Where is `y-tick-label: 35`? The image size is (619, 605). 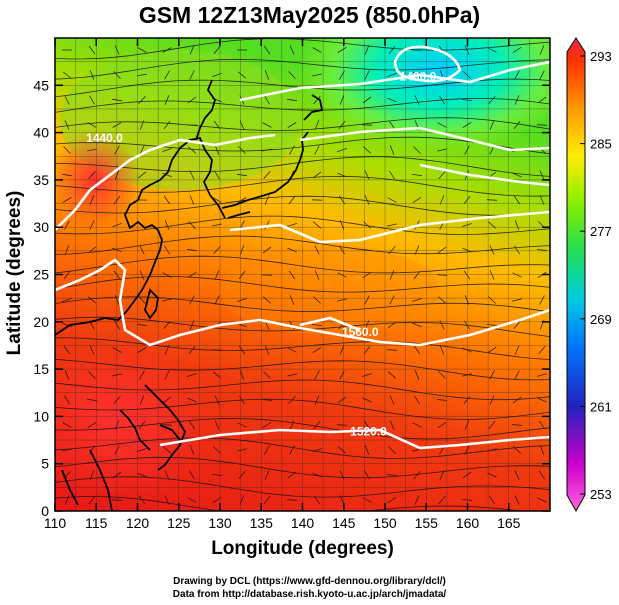
y-tick-label: 35 is located at coordinates (41, 180).